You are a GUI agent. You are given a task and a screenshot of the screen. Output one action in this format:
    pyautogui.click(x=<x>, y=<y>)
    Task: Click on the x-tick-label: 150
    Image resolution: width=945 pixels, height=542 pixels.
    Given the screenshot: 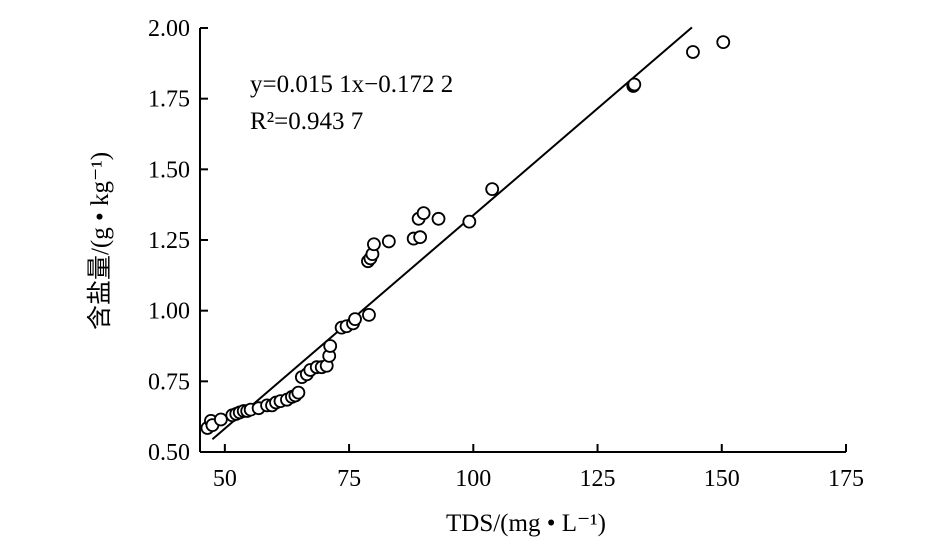 What is the action you would take?
    pyautogui.click(x=722, y=479)
    